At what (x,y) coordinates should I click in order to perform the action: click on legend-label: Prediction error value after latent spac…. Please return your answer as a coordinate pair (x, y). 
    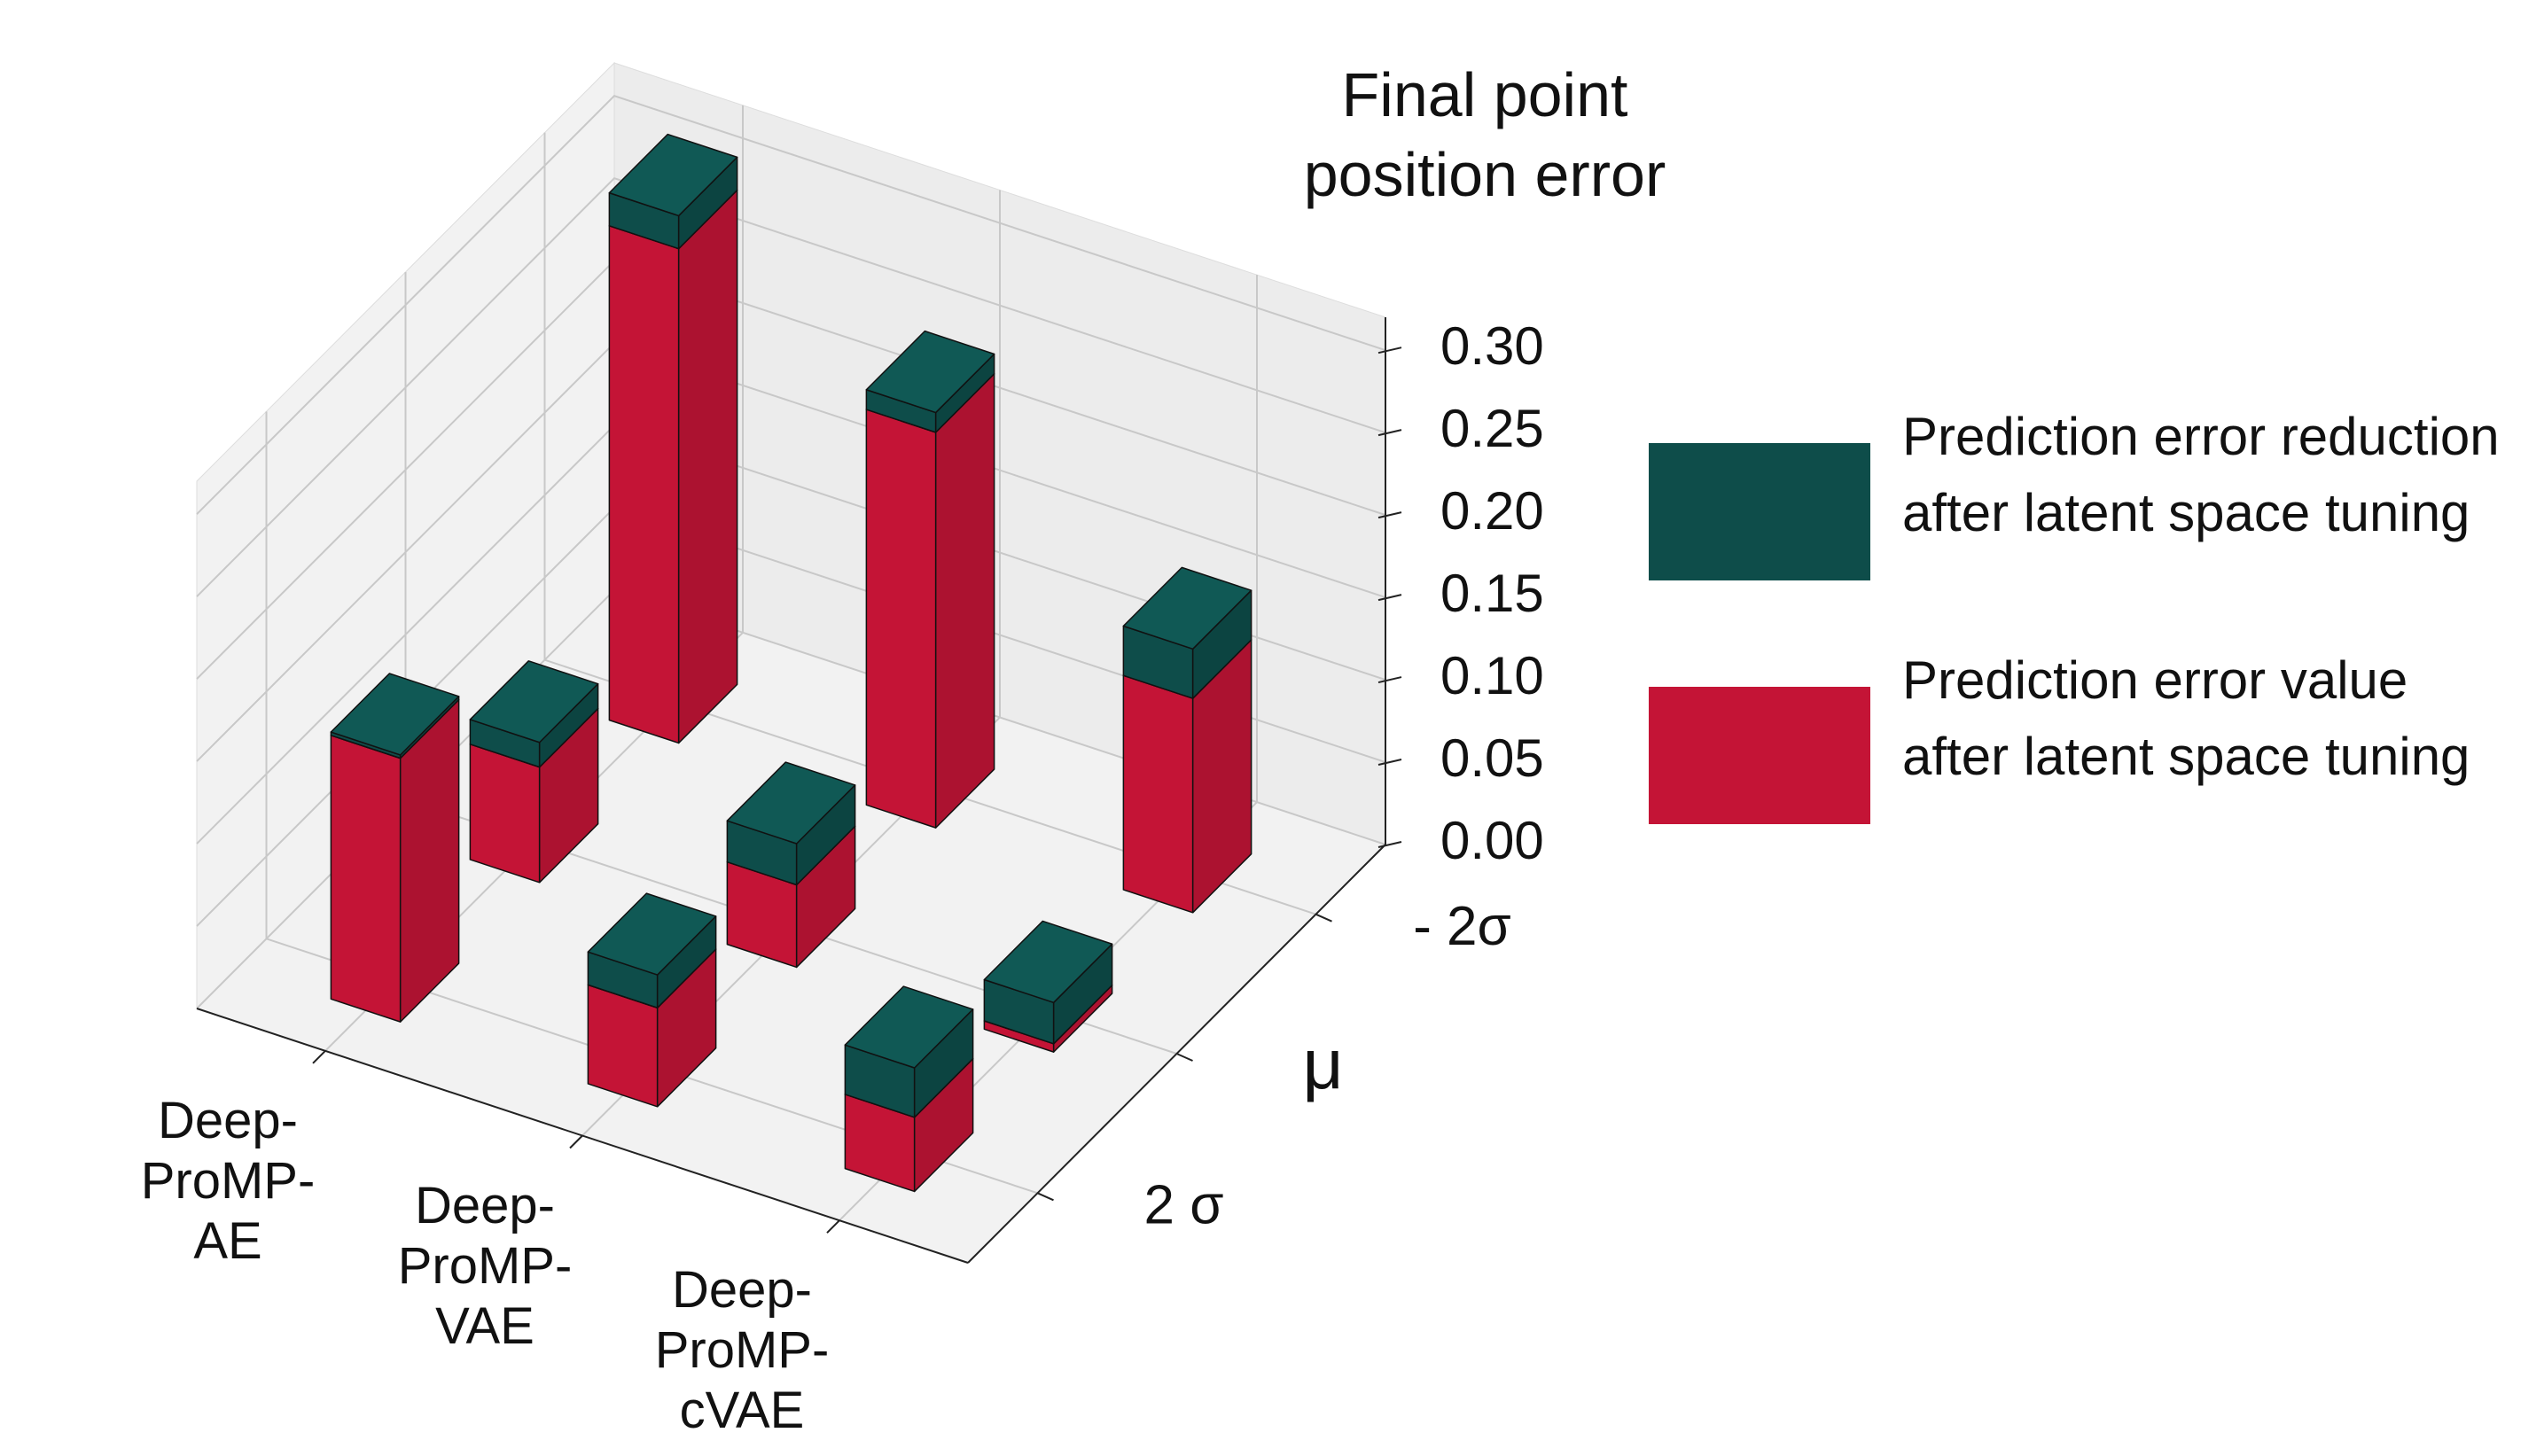
    Looking at the image, I should click on (2186, 718).